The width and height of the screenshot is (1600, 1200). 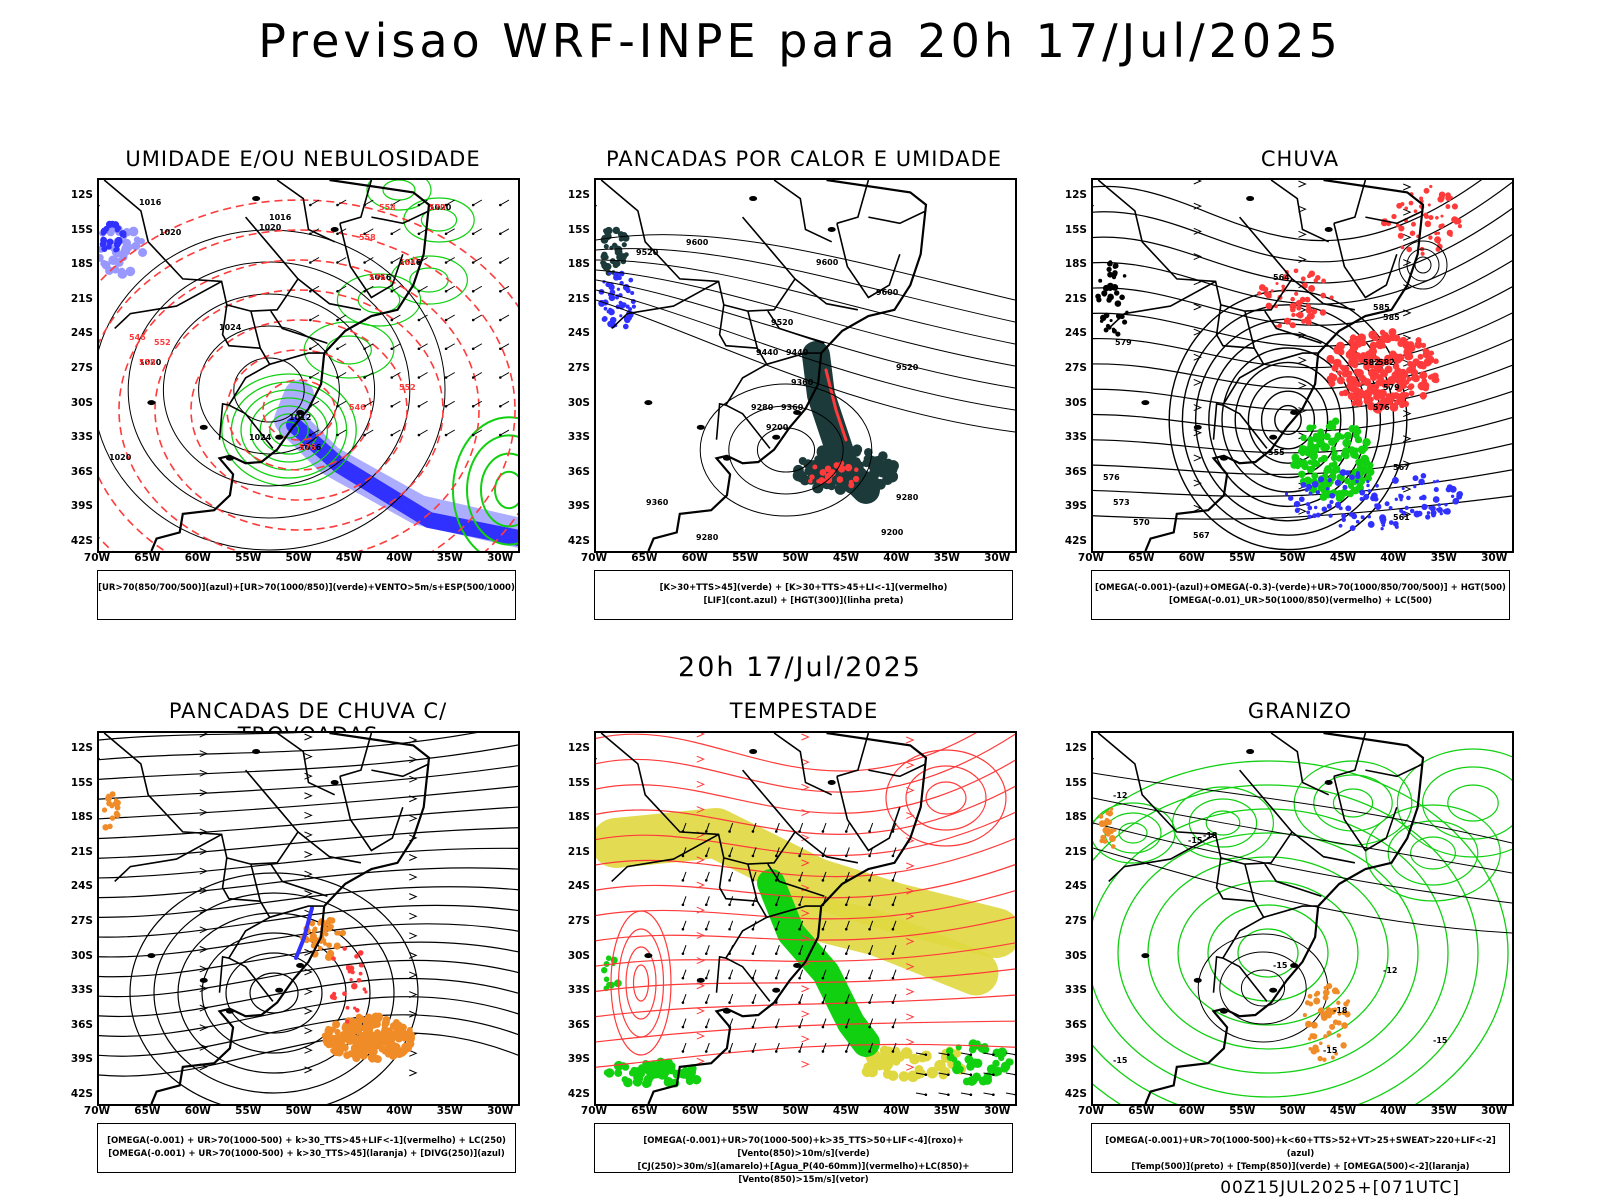 What do you see at coordinates (1393, 1111) in the screenshot?
I see `longitude-label: 40W` at bounding box center [1393, 1111].